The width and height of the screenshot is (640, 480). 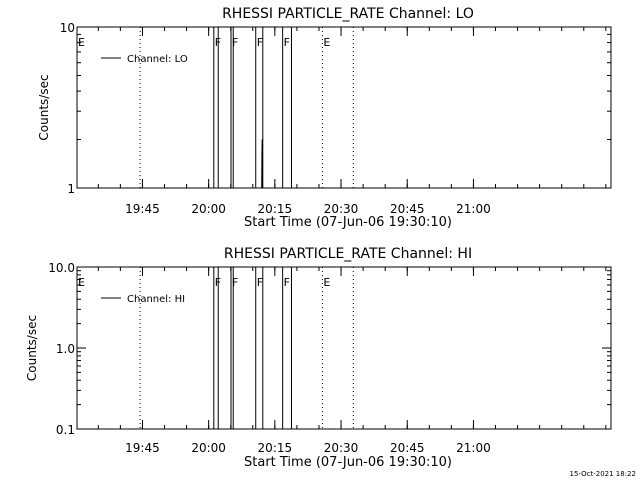 I want to click on y-tick-label: 0.1, so click(x=65, y=430).